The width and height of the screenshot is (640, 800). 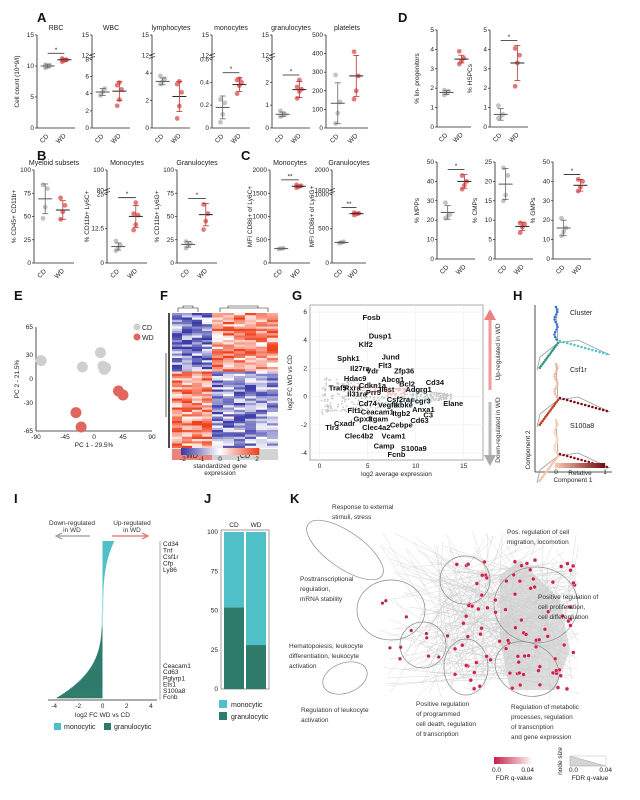 What do you see at coordinates (490, 460) in the screenshot?
I see `down-arrow-head` at bounding box center [490, 460].